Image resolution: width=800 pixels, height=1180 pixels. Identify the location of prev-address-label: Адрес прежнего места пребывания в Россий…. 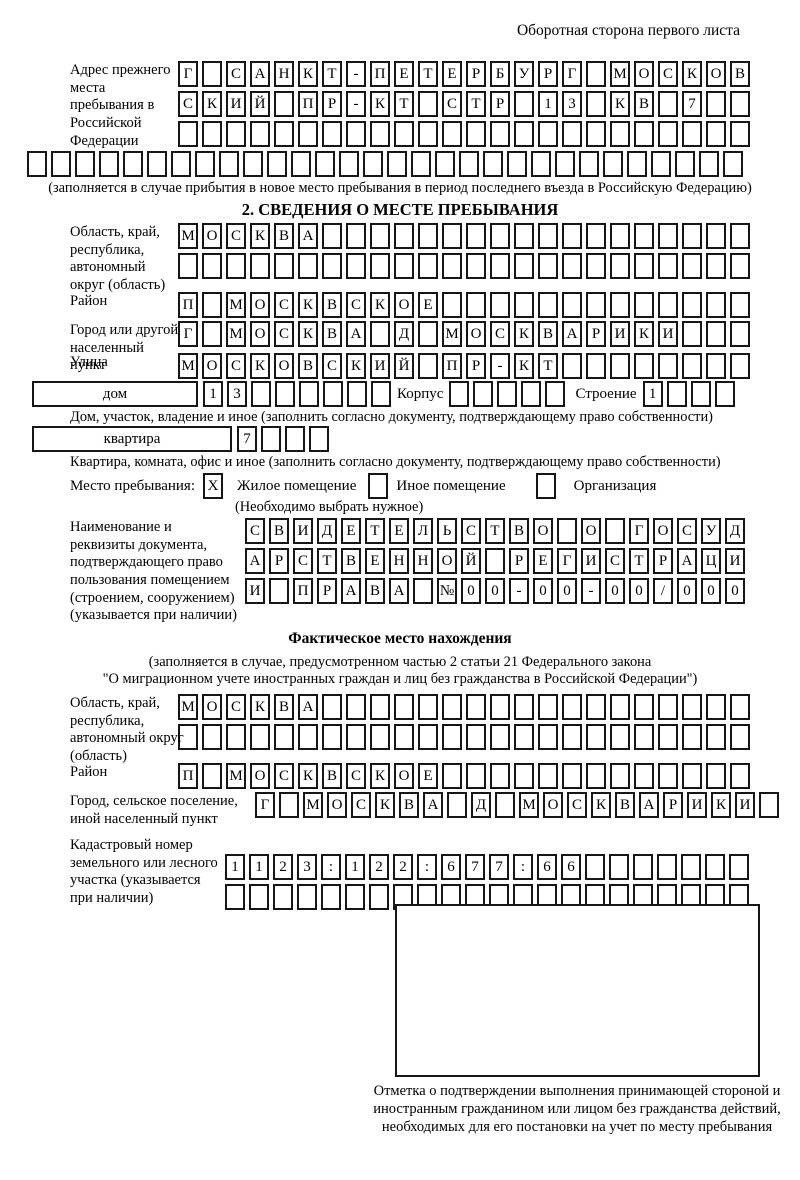
(120, 105).